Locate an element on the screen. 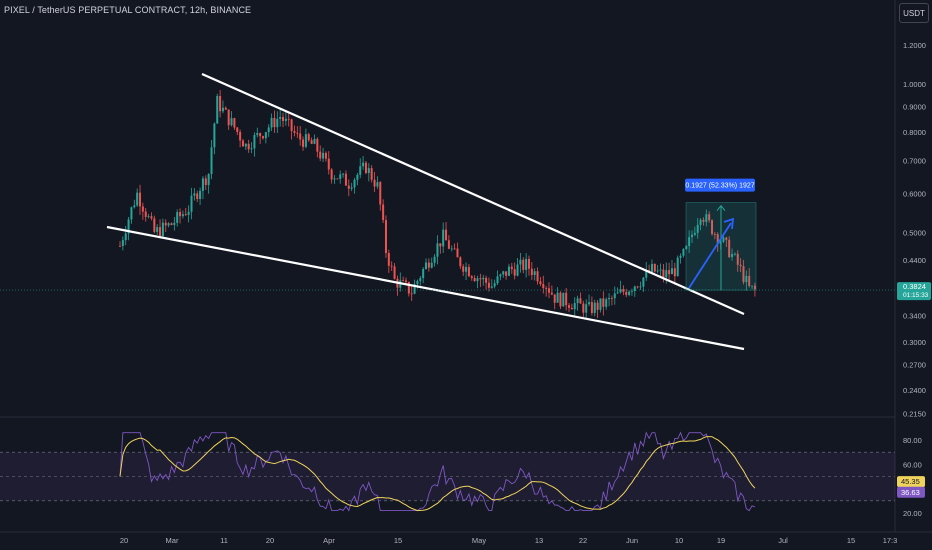 The image size is (932, 550). time-tick-label: Apr is located at coordinates (329, 540).